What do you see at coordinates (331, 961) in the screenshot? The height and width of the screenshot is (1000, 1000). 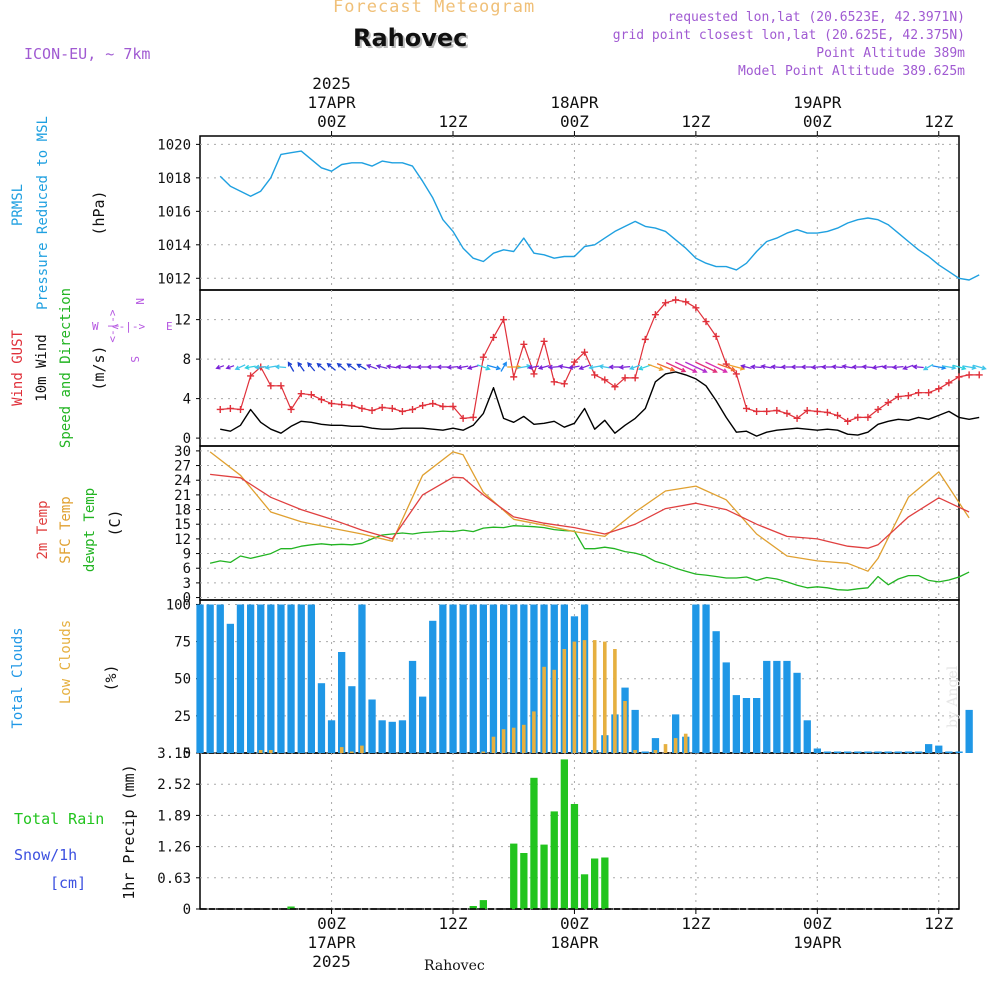 I see `x-tick-label-bottom: 2025` at bounding box center [331, 961].